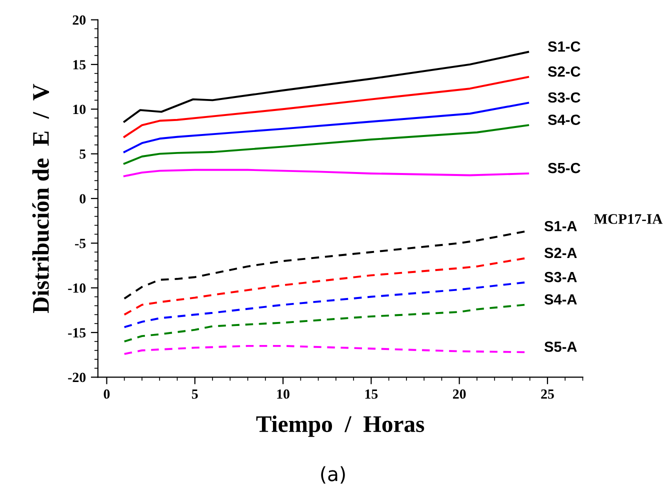 Image resolution: width=666 pixels, height=495 pixels. I want to click on x-tick-label: 25, so click(547, 394).